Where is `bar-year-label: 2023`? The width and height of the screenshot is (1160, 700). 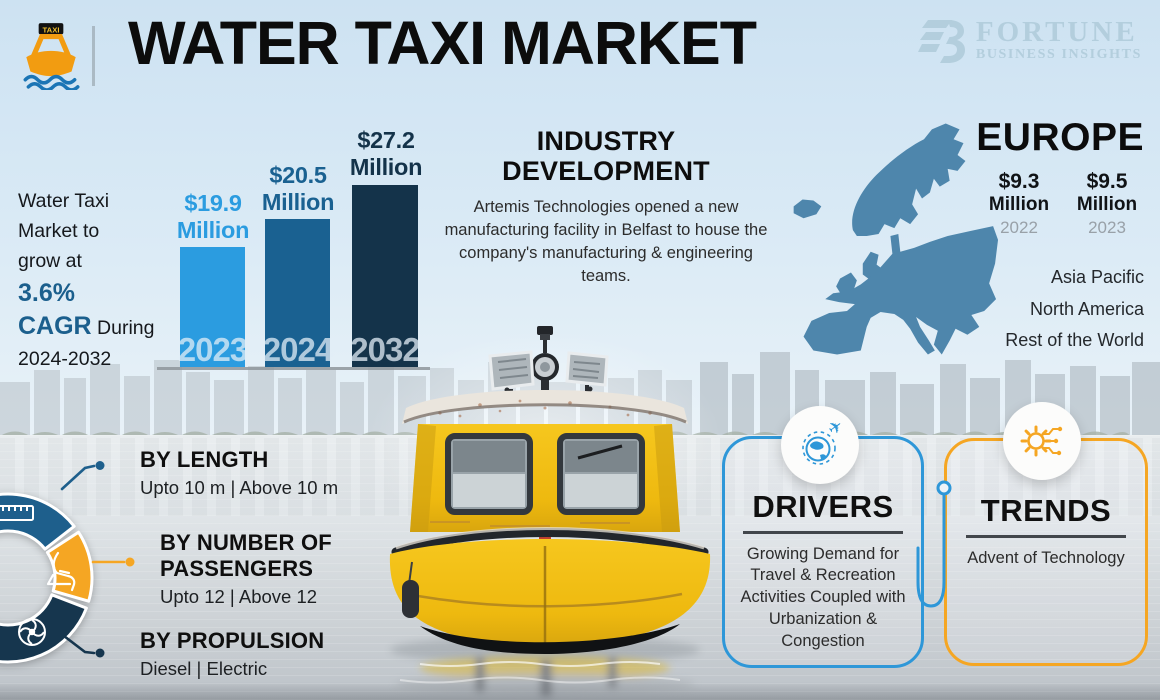 bar-year-label: 2023 is located at coordinates (212, 349).